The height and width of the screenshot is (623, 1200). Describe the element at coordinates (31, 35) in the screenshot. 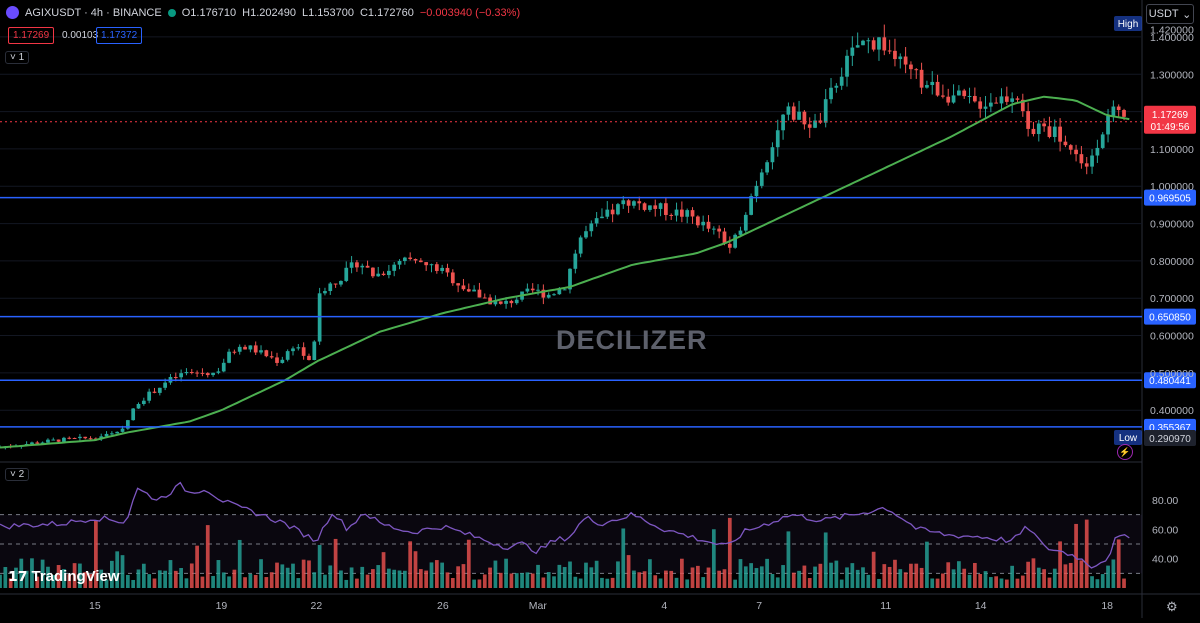

I see `bid-price-button: 1.17269` at that location.